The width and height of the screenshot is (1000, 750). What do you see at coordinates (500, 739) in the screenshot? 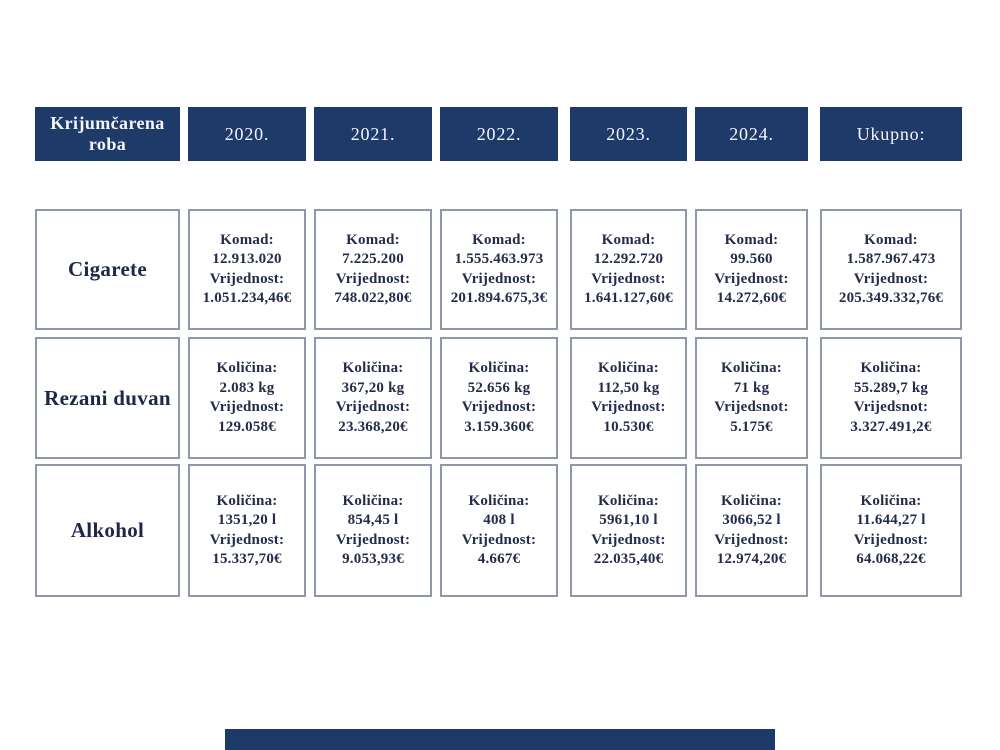
I see `bottom-accent-bar` at bounding box center [500, 739].